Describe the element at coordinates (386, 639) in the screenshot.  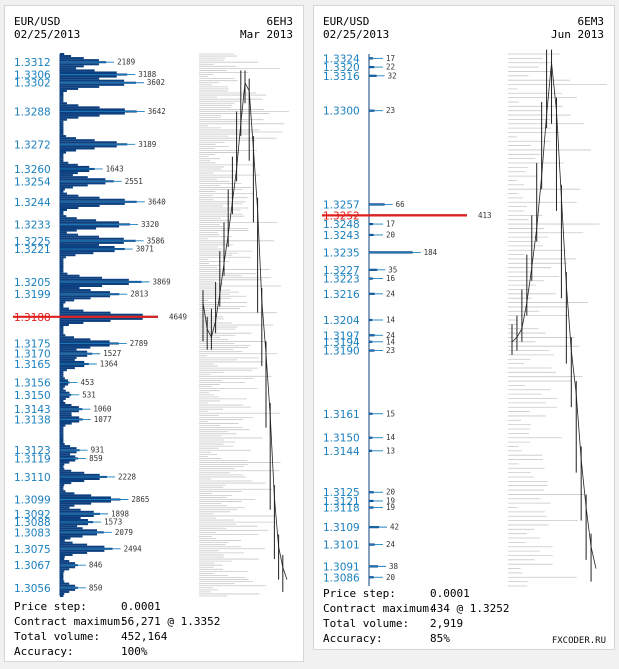
I see `accuracy-row: Accuracy: 85%` at that location.